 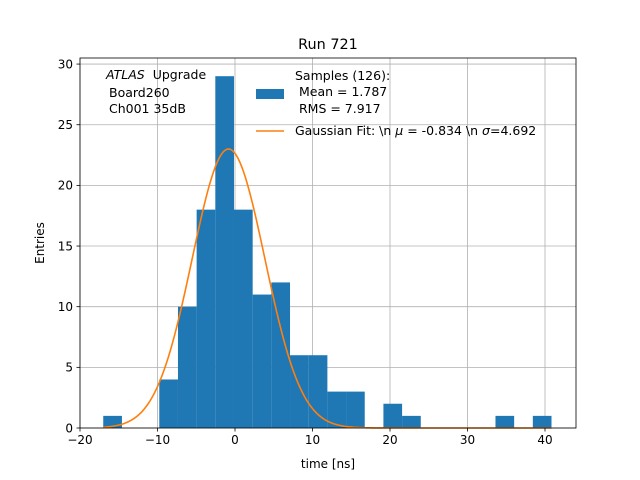 I want to click on legend-fit-prefix: Gaussian Fit: \n, so click(x=345, y=130).